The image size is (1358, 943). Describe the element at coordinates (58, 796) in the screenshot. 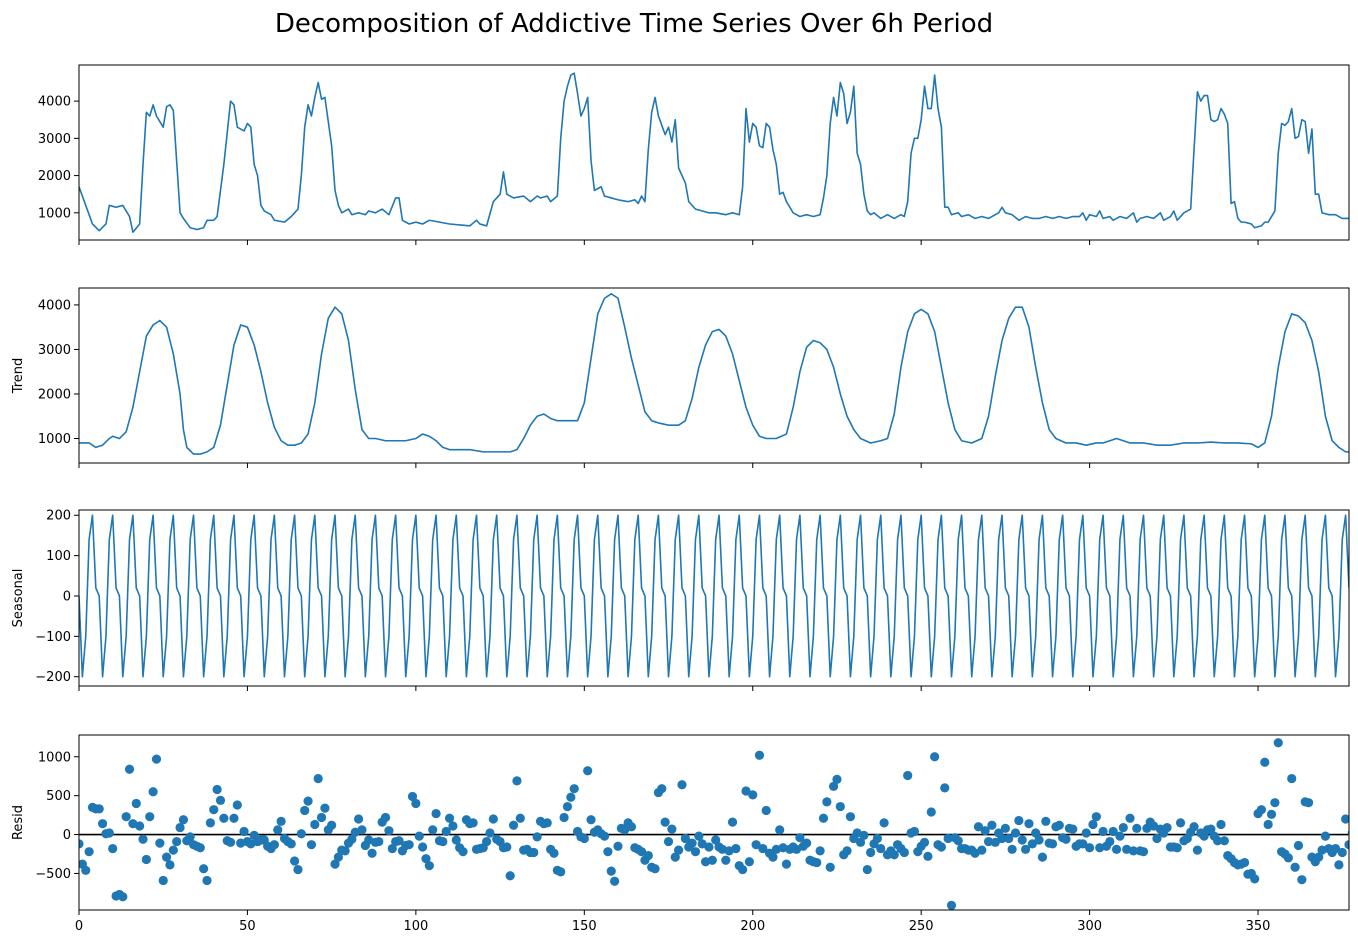

I see `y-tick-label: 500` at that location.